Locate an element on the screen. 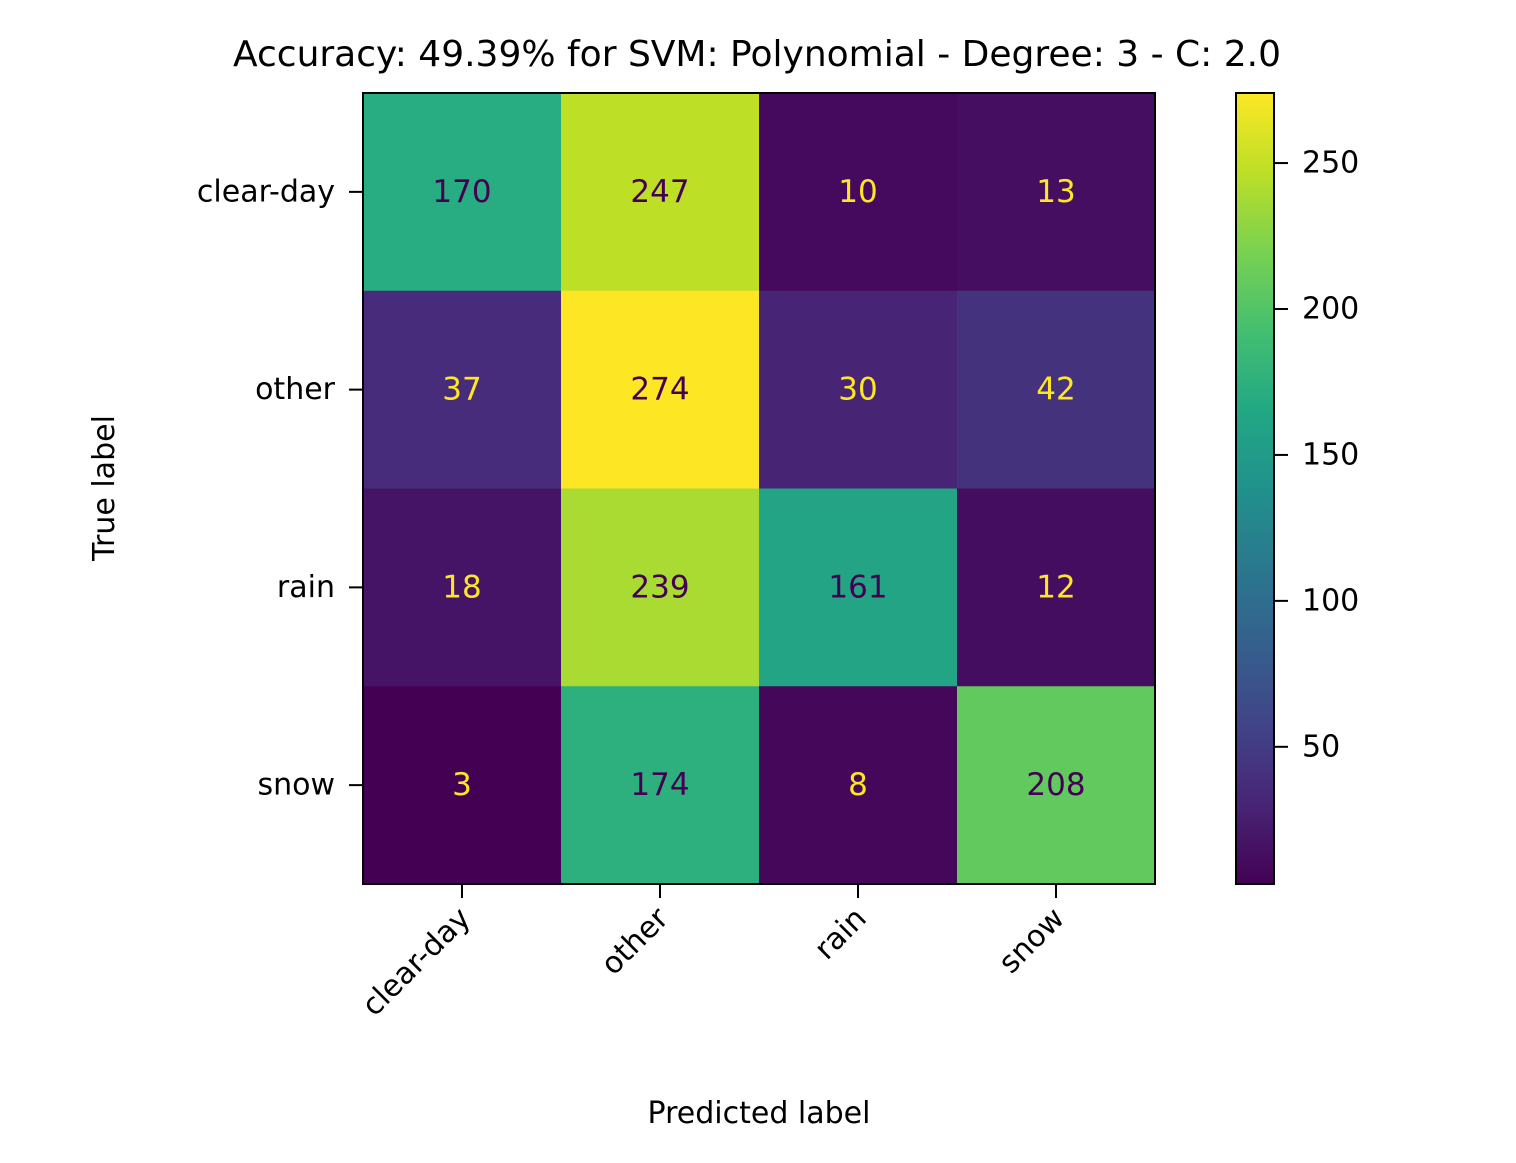 Image resolution: width=1516 pixels, height=1163 pixels. x-axis-ticks: clear-day other rain snow is located at coordinates (713, 953).